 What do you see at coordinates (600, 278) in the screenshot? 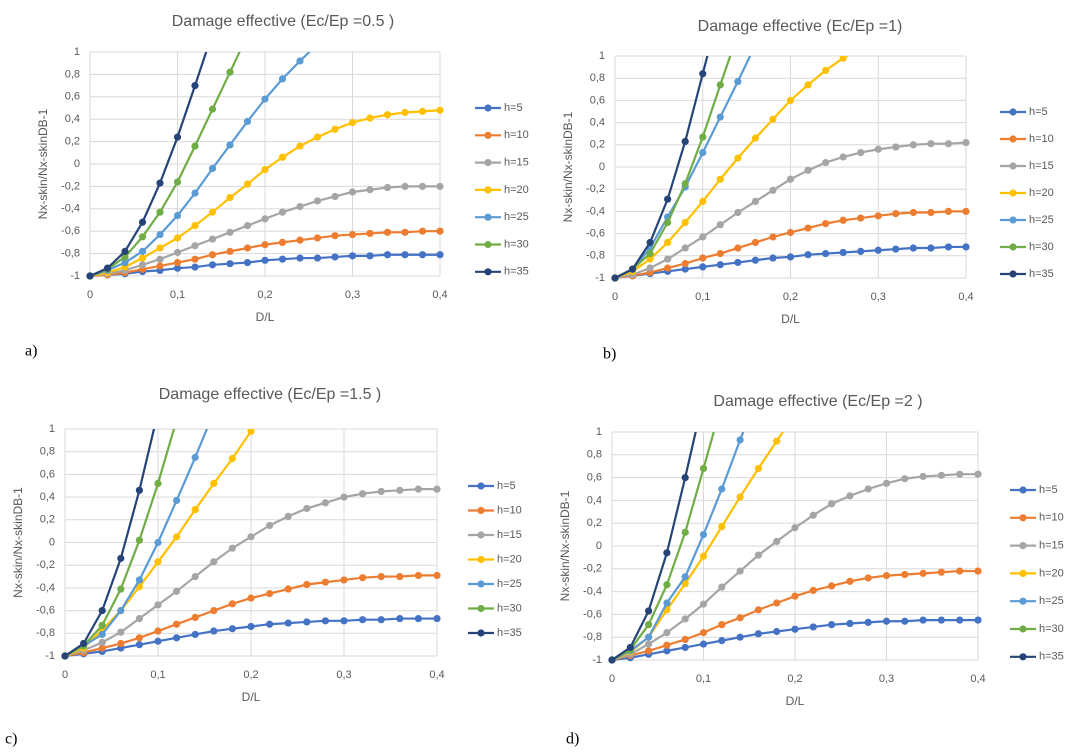
I see `y-tick-label: -1` at bounding box center [600, 278].